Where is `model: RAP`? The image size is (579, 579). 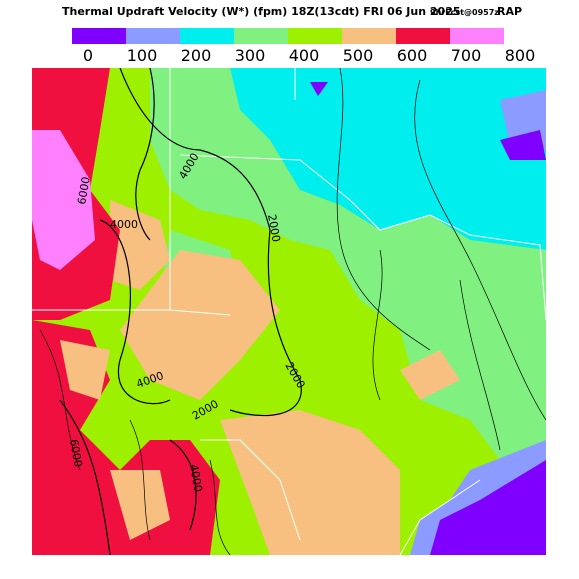 model: RAP is located at coordinates (509, 11).